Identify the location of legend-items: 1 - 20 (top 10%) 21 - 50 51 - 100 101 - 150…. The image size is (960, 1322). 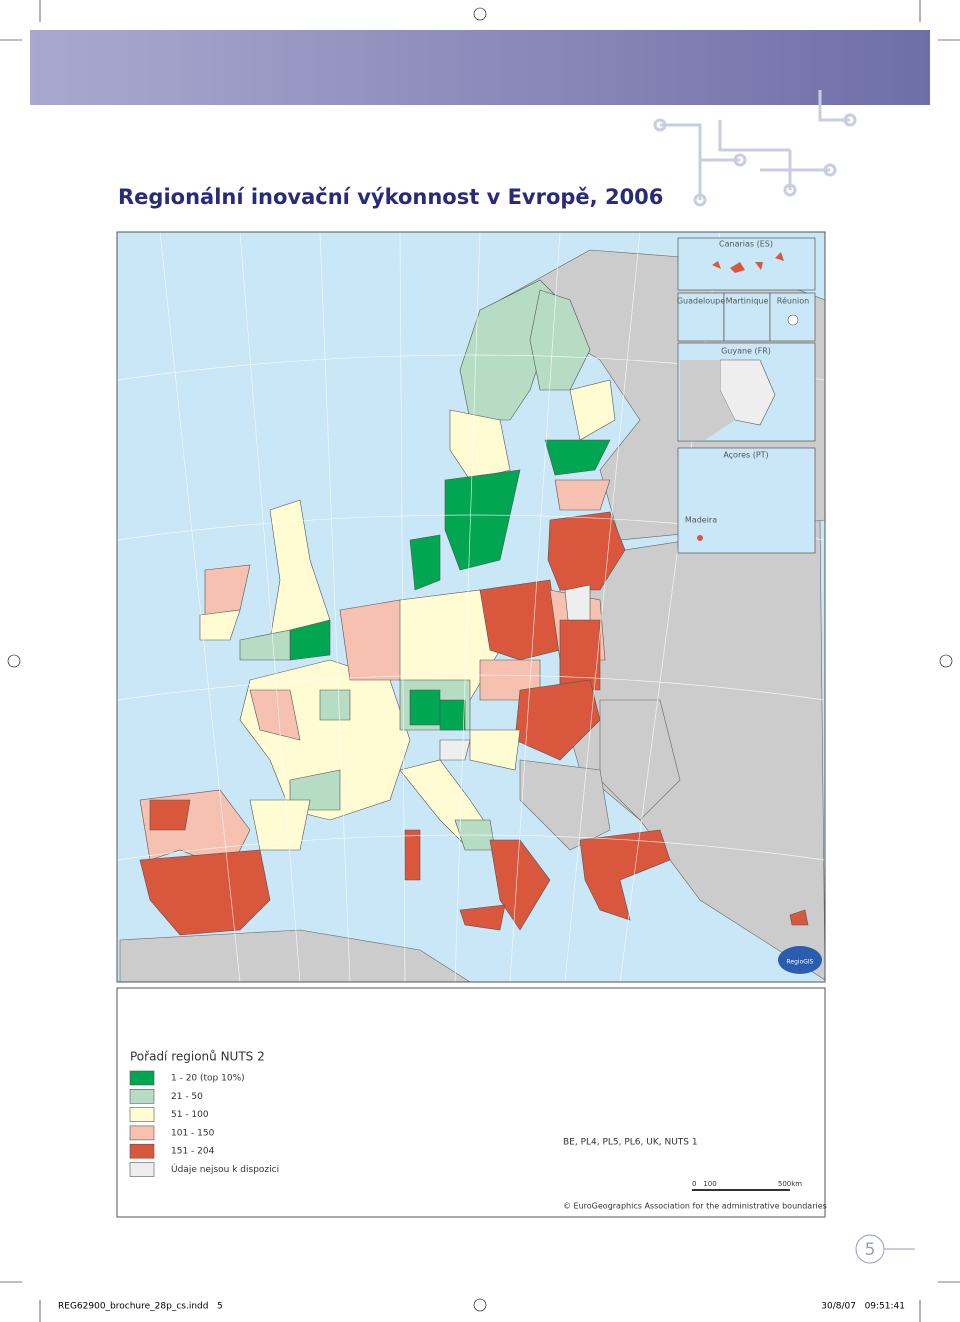
(204, 1123).